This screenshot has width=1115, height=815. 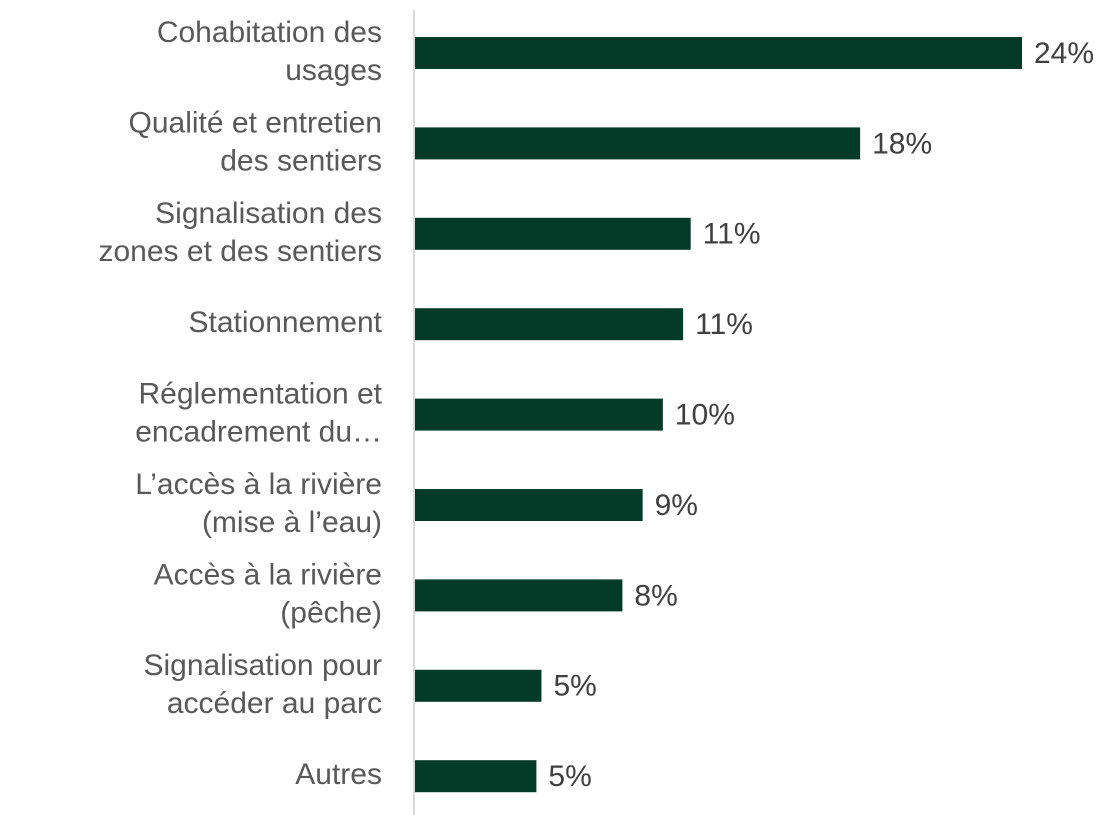 I want to click on category-label: Stationnement, so click(x=286, y=322).